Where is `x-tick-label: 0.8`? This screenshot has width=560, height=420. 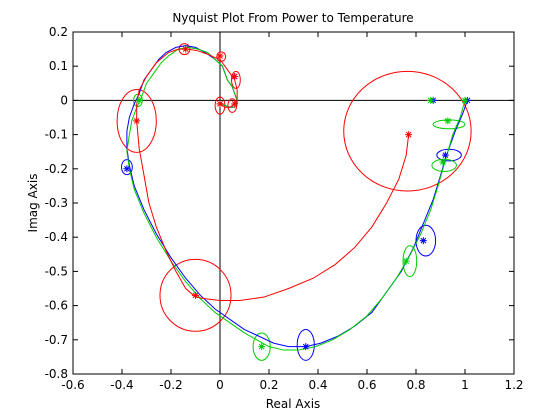
x-tick-label: 0.8 is located at coordinates (415, 385).